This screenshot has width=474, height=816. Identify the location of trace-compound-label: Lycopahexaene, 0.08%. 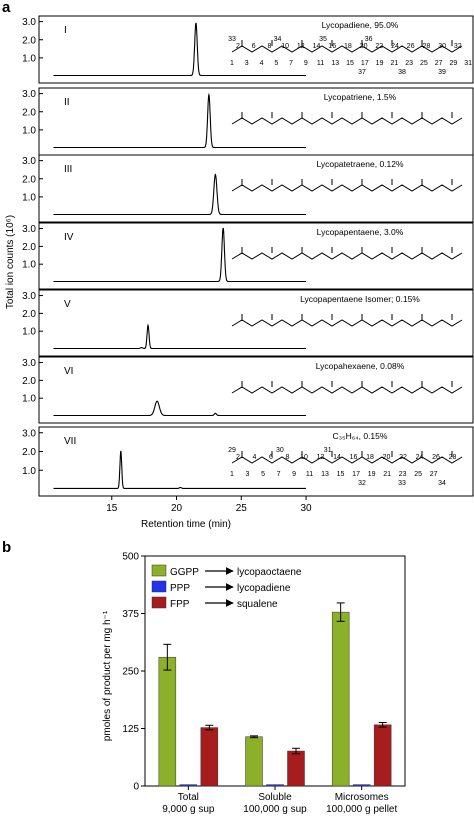
(360, 366).